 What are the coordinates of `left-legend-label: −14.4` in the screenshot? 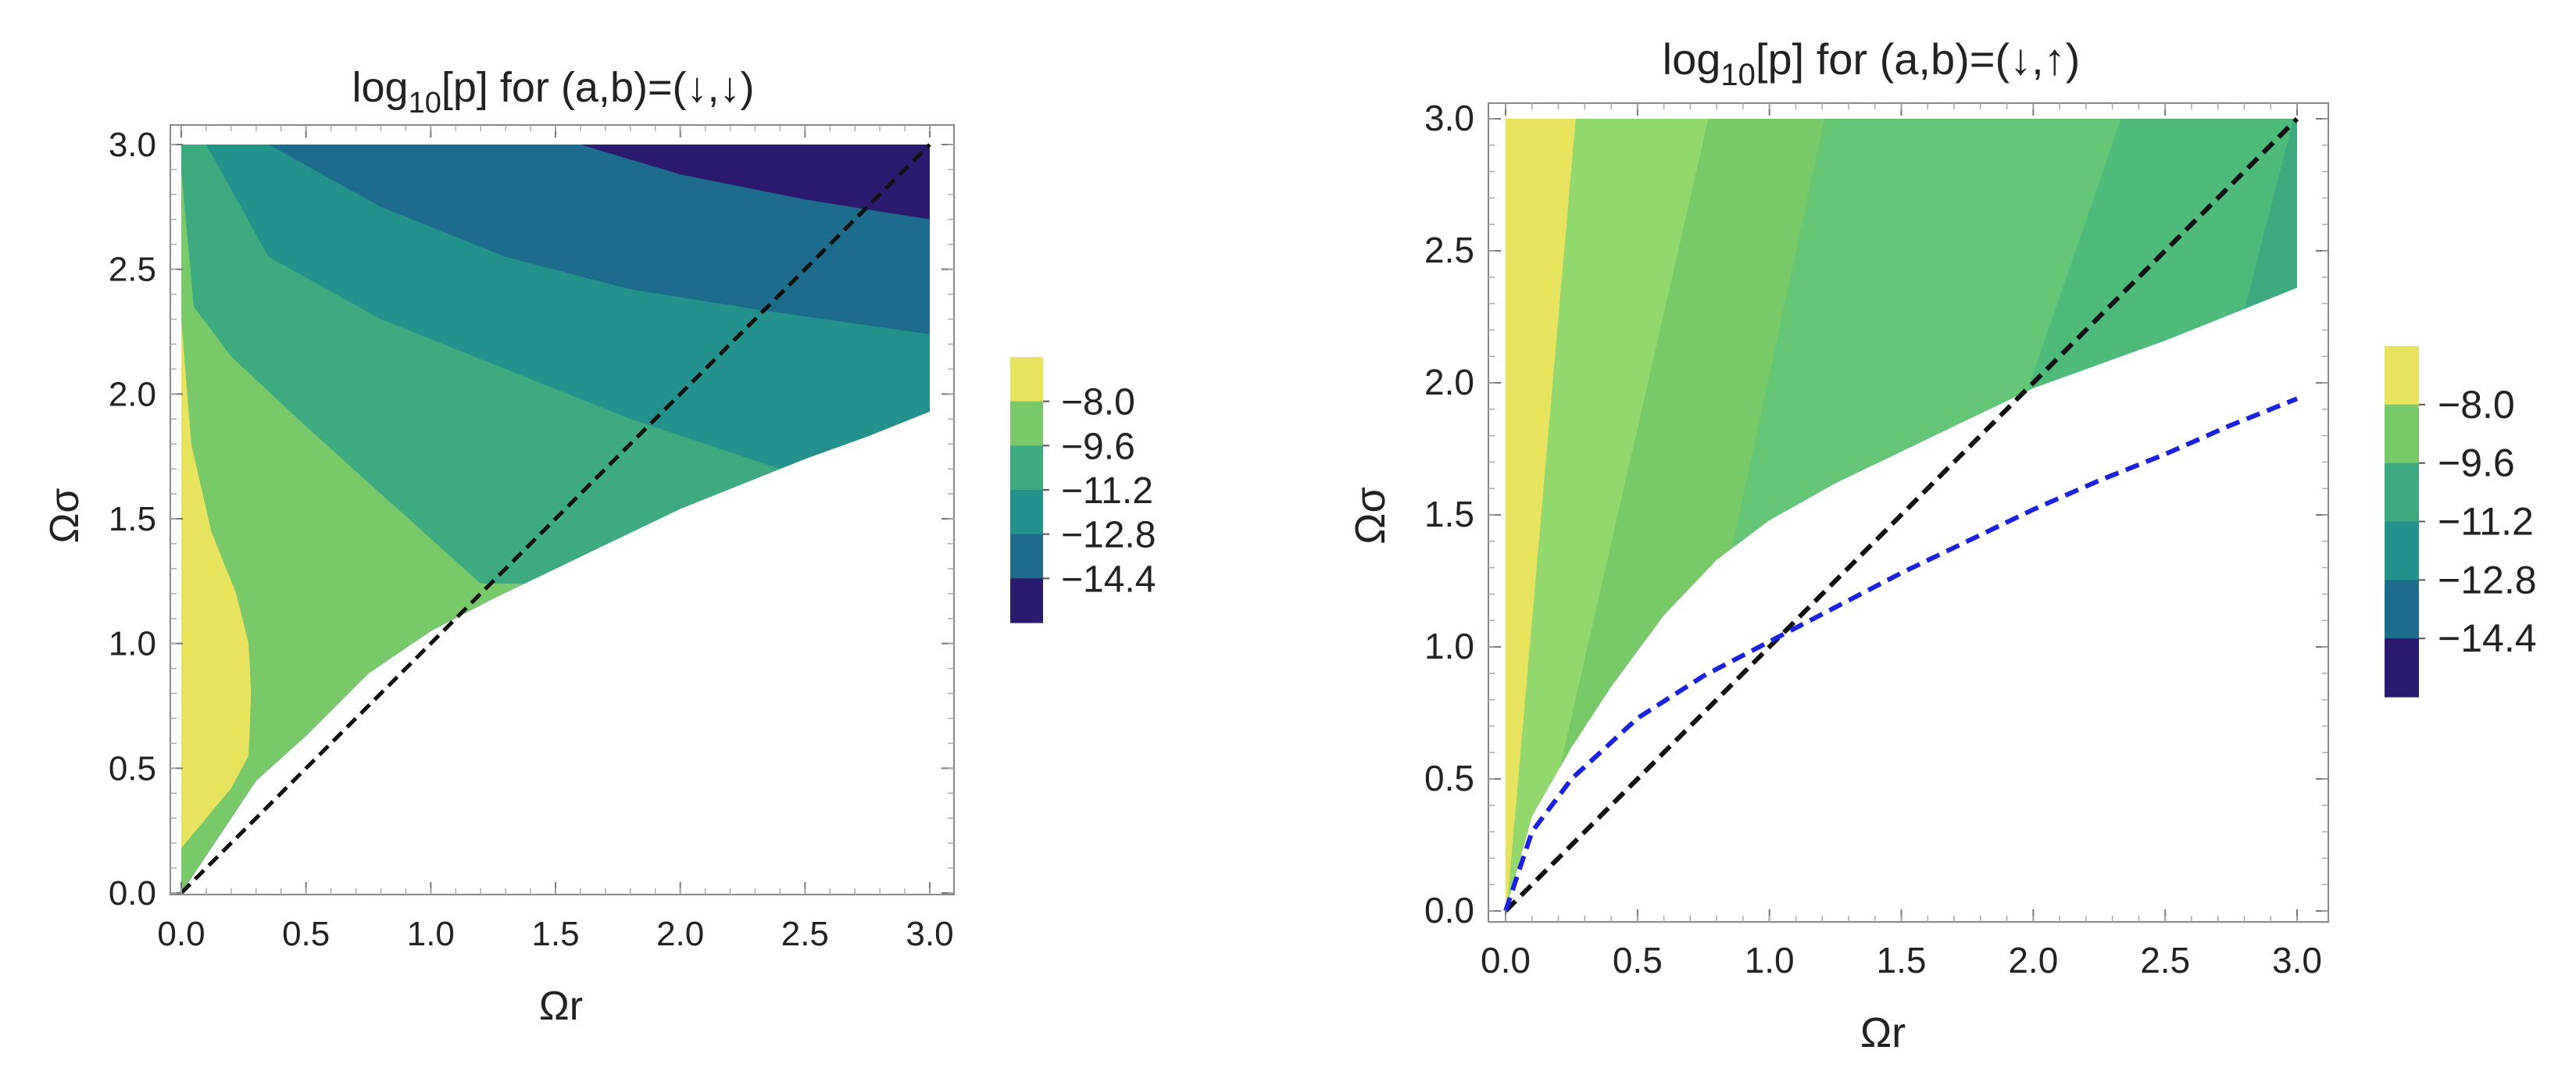 It's located at (1108, 579).